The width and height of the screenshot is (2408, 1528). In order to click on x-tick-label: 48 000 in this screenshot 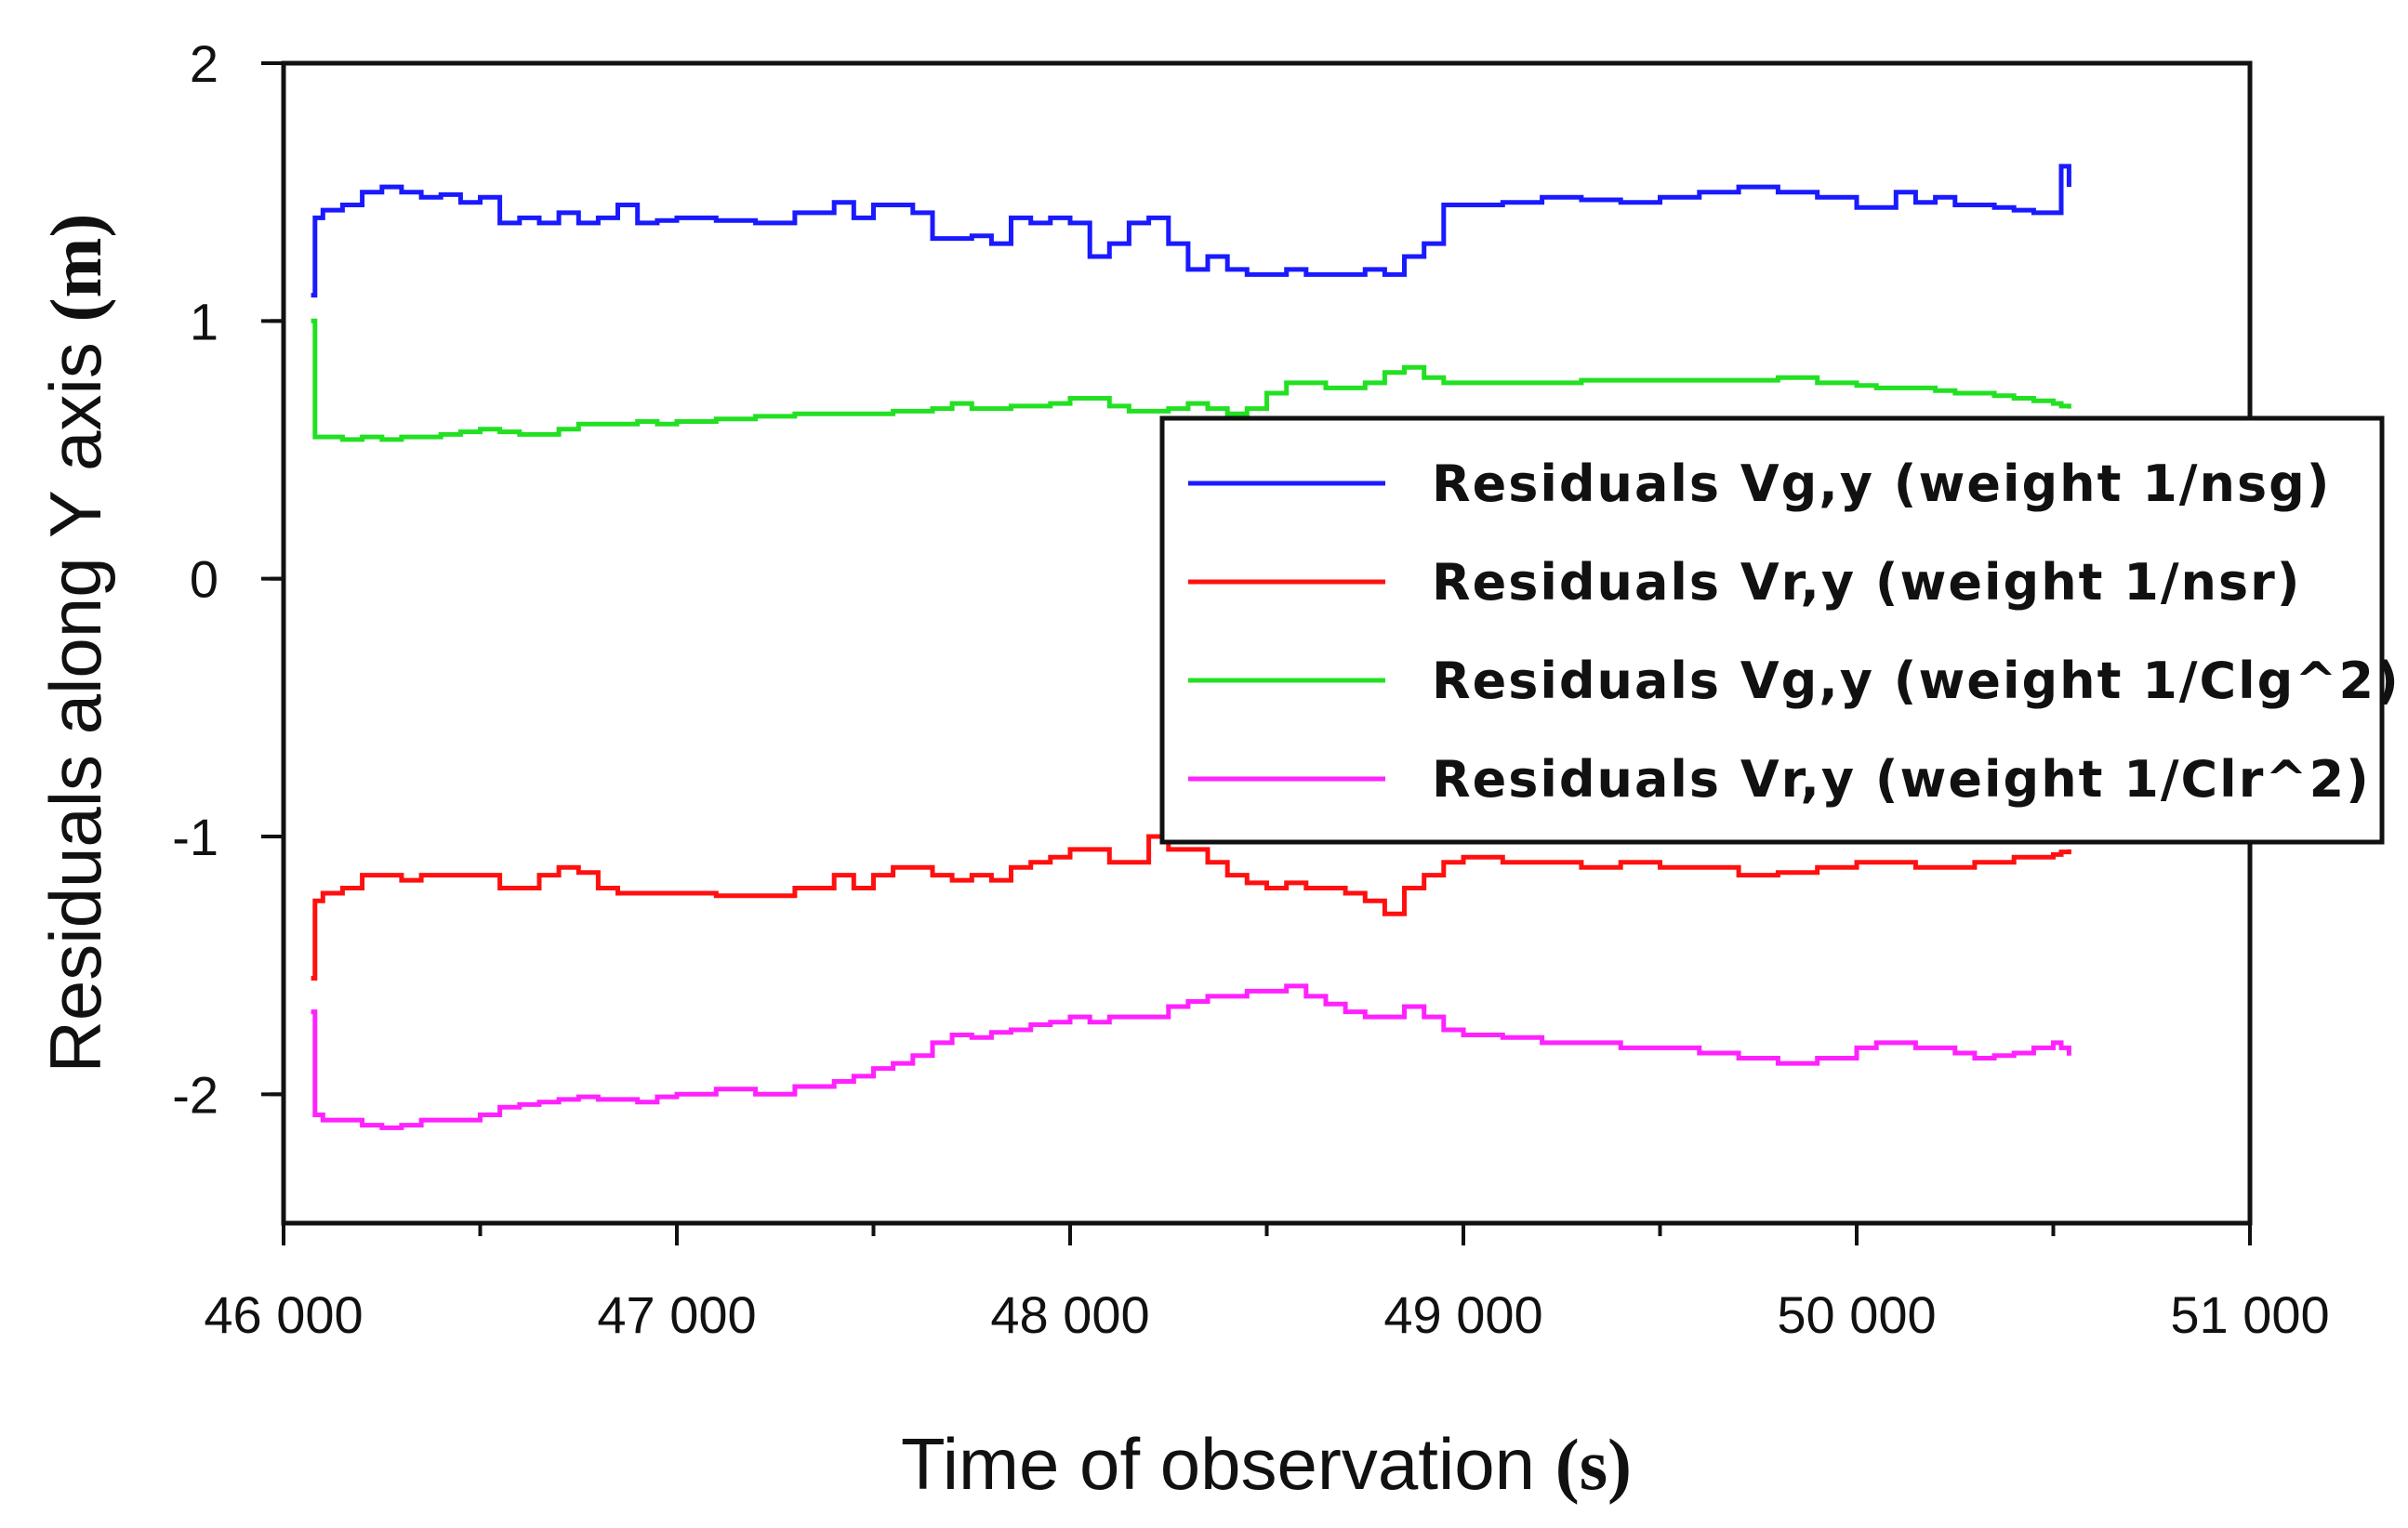, I will do `click(1069, 1314)`.